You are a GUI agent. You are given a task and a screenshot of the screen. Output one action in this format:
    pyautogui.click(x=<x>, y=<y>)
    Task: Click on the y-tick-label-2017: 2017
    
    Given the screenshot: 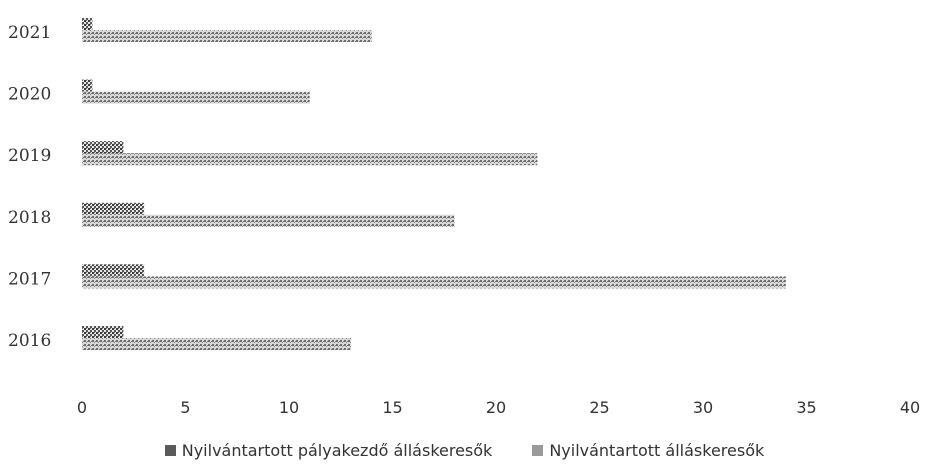 What is the action you would take?
    pyautogui.click(x=29, y=279)
    